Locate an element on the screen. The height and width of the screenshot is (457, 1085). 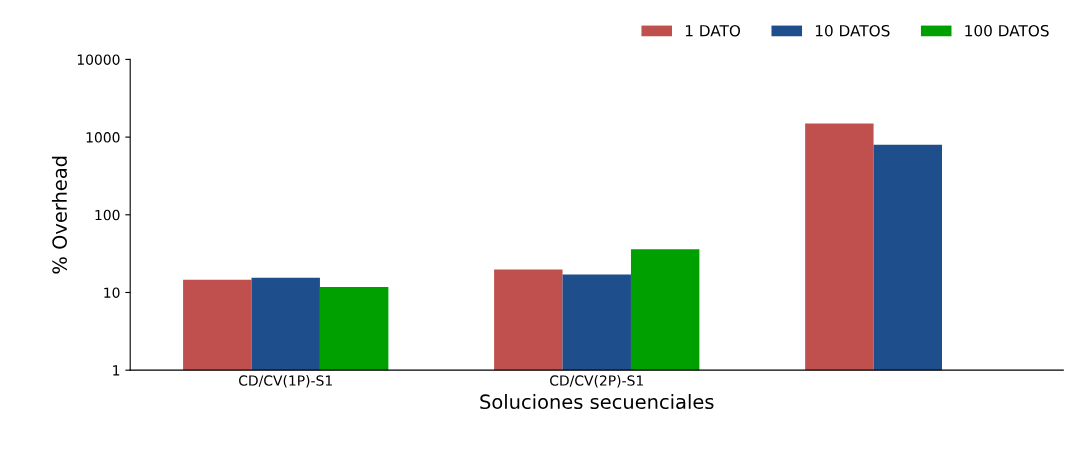
y-tick-label: 1000 is located at coordinates (103, 137).